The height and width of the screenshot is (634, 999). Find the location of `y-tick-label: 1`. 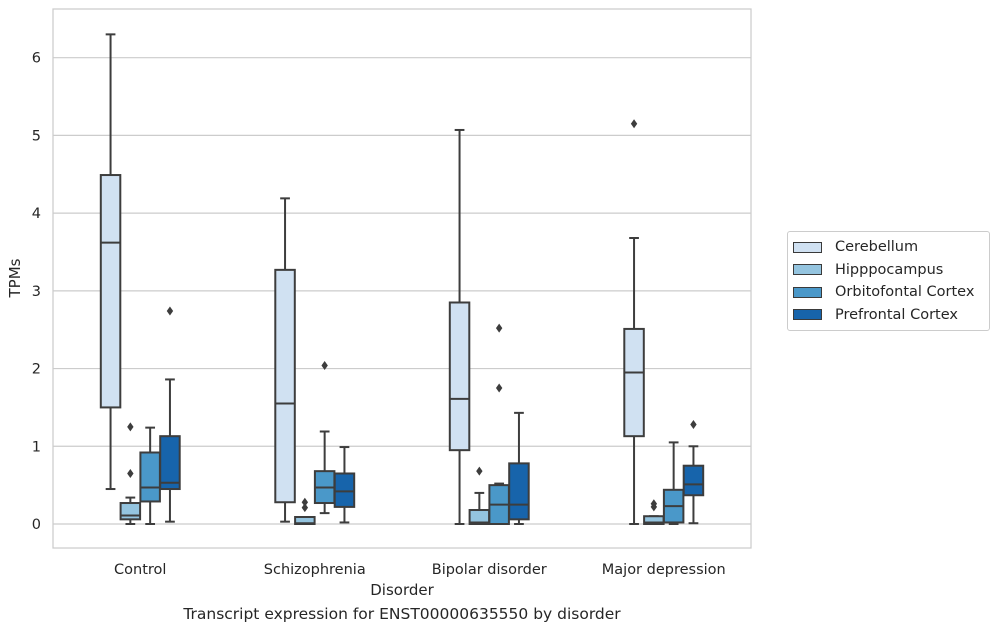

y-tick-label: 1 is located at coordinates (36, 447).